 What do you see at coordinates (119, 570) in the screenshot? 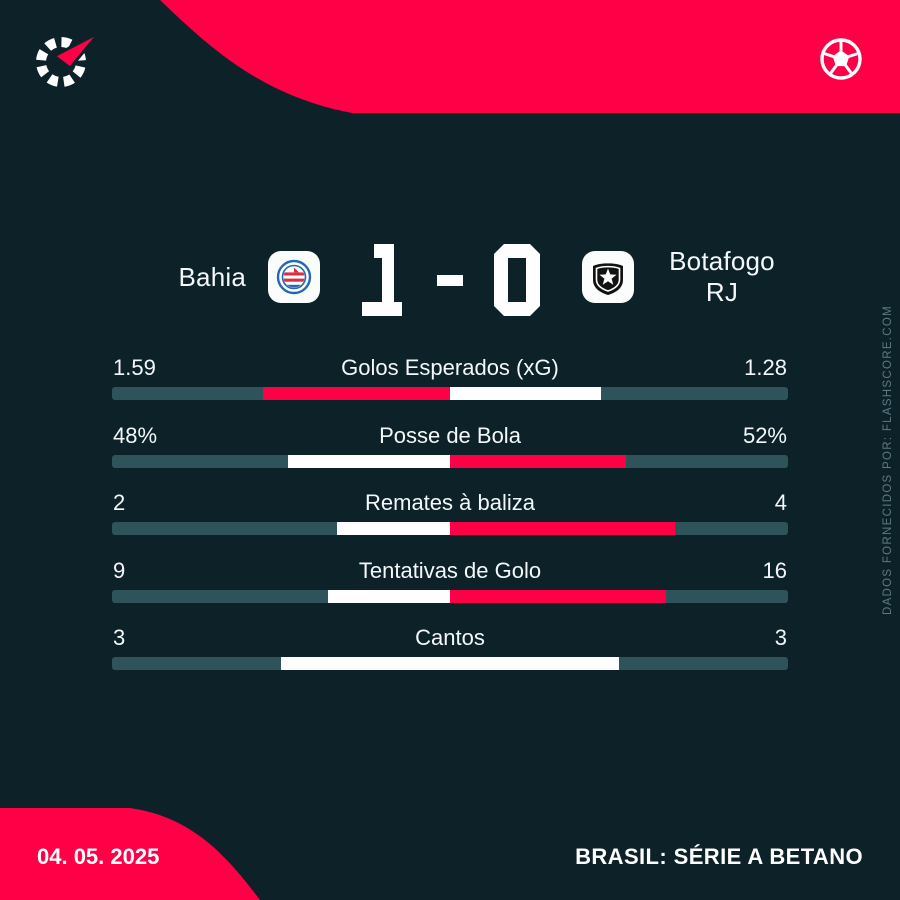
I see `stat-home-value: 9` at bounding box center [119, 570].